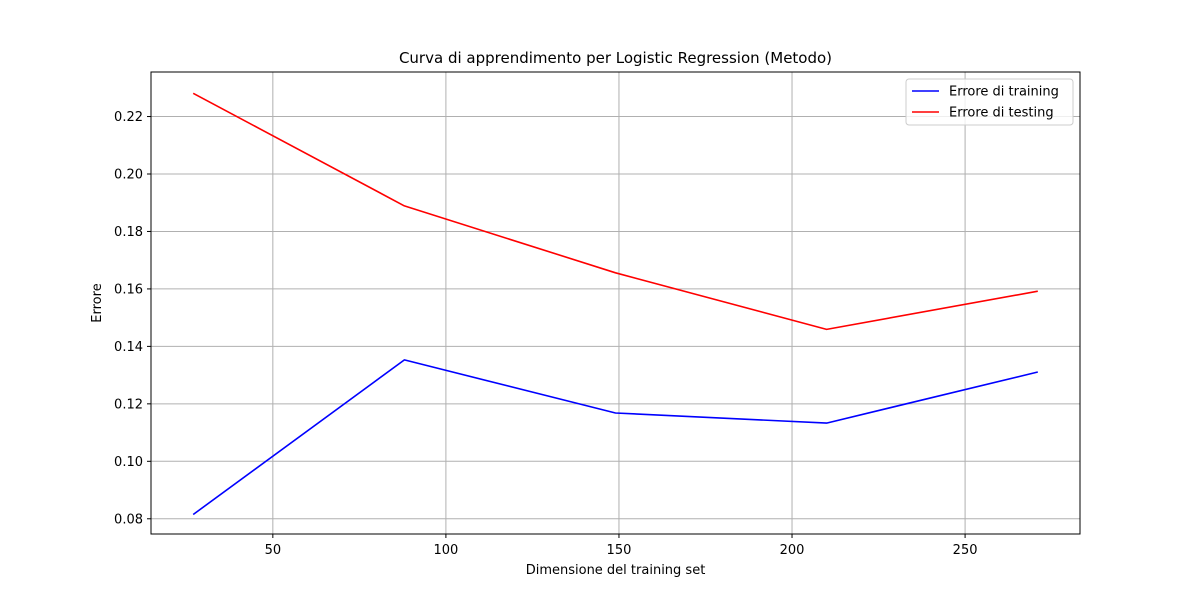 This screenshot has height=600, width=1200. Describe the element at coordinates (792, 550) in the screenshot. I see `x-tick-label: 200` at that location.